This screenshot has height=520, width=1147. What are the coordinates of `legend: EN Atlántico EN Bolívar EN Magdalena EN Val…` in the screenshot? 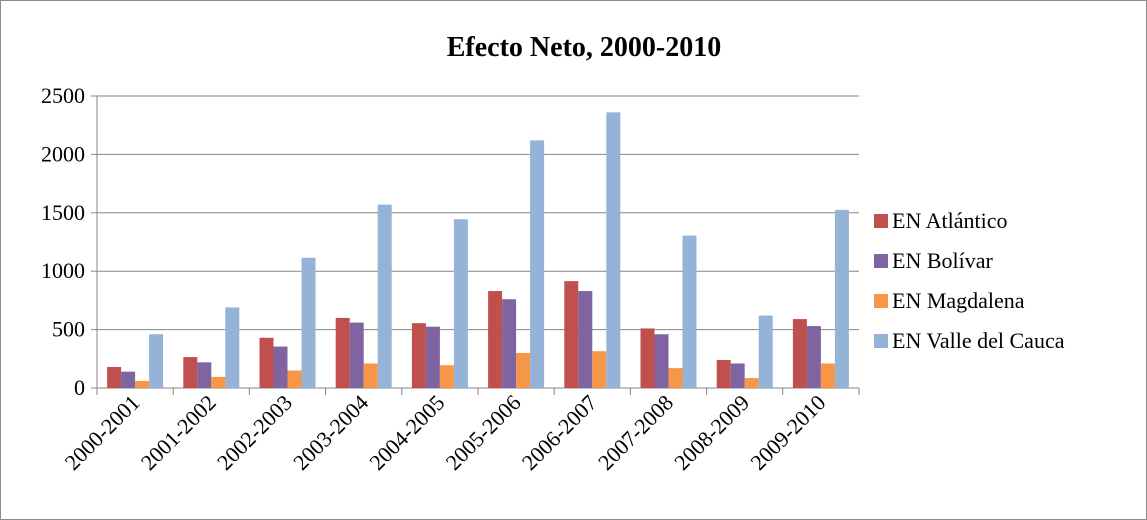 It's located at (969, 280).